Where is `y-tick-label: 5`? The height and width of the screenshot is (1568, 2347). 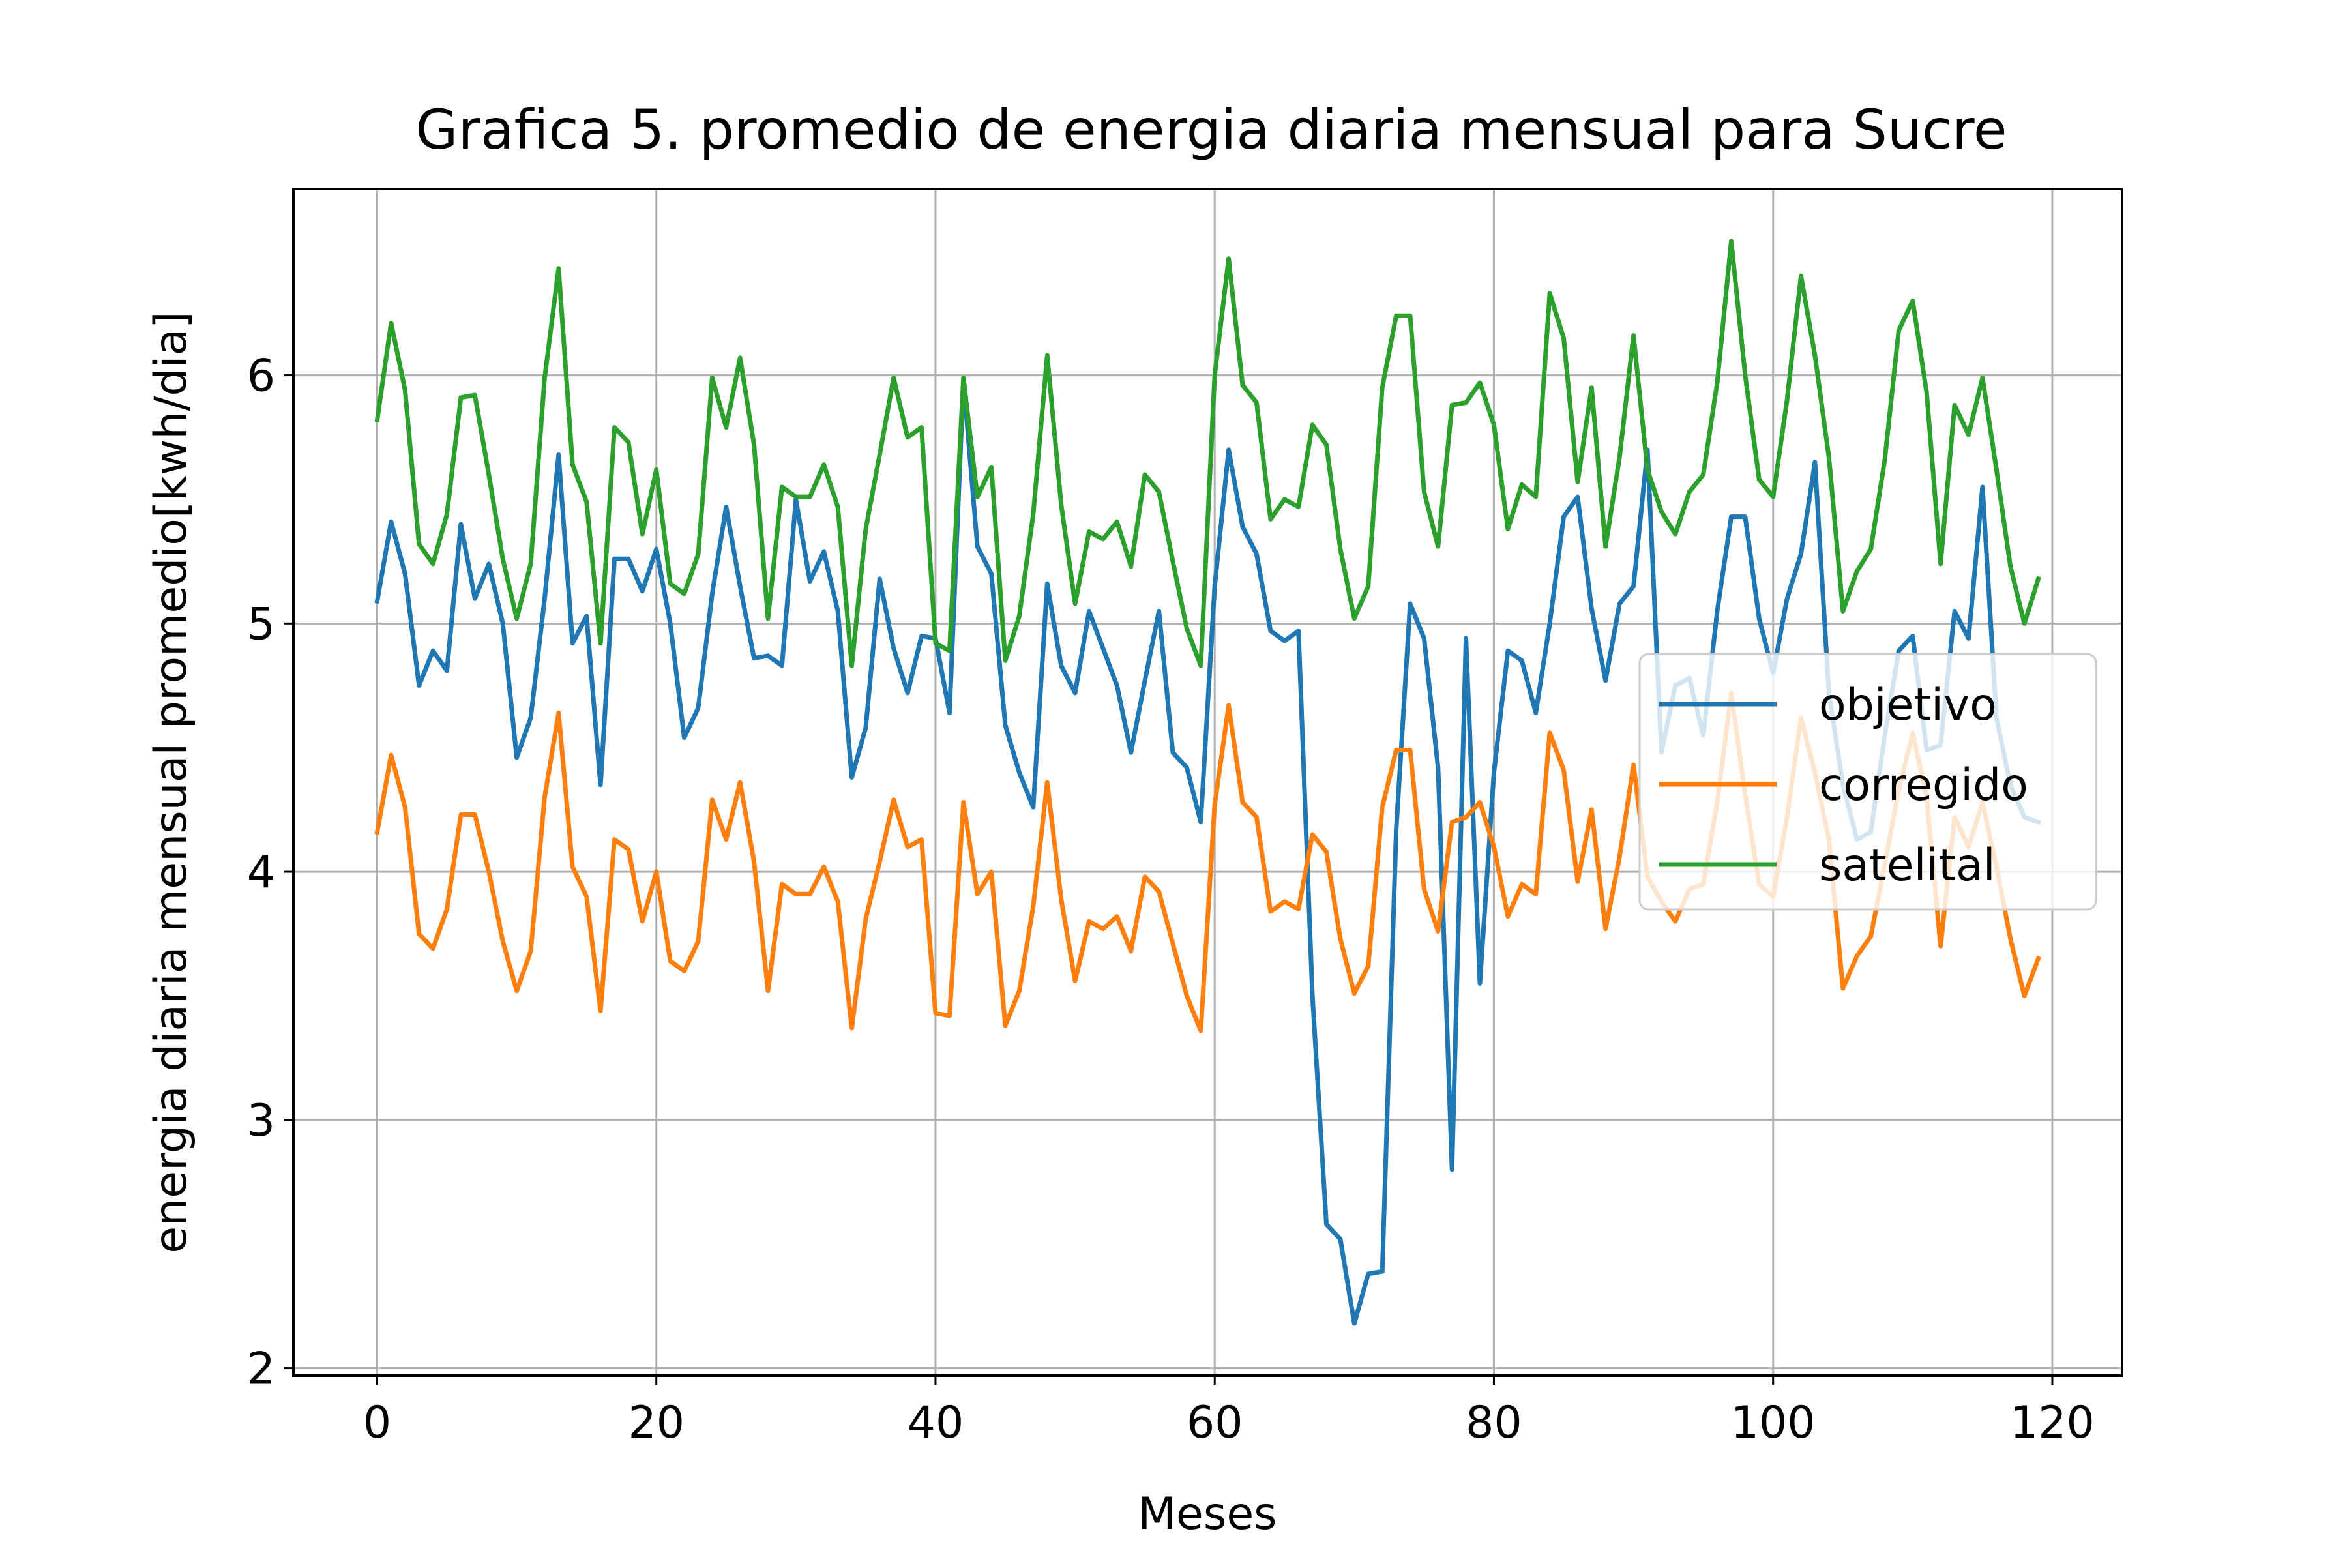
y-tick-label: 5 is located at coordinates (261, 625).